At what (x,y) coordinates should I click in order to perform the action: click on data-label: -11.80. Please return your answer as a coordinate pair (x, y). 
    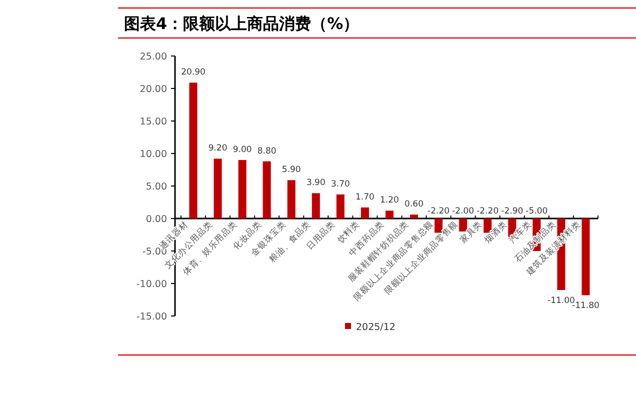
    Looking at the image, I should click on (586, 306).